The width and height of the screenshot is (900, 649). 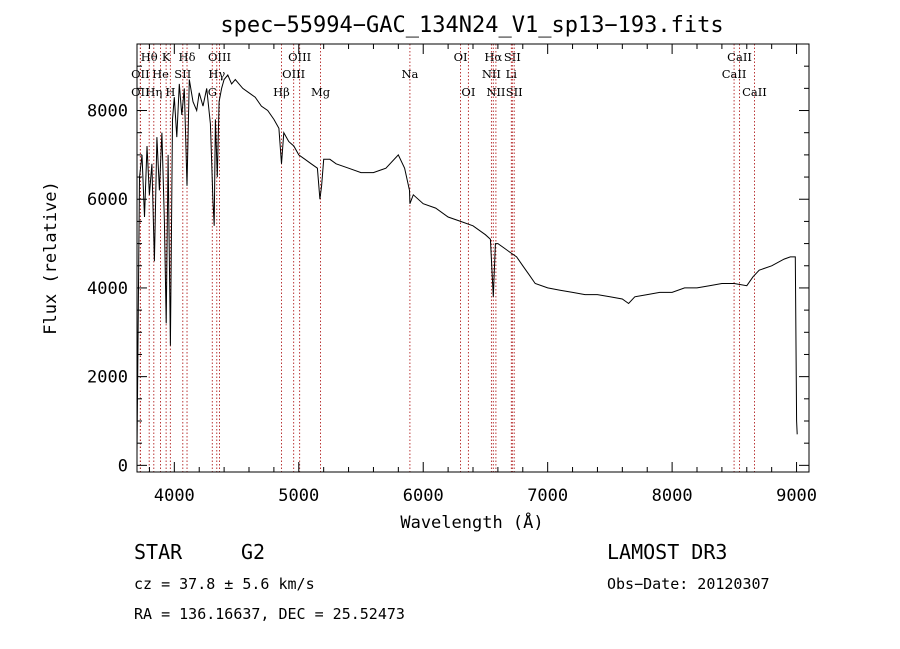 I want to click on x-tick-label: 5000, so click(x=298, y=496).